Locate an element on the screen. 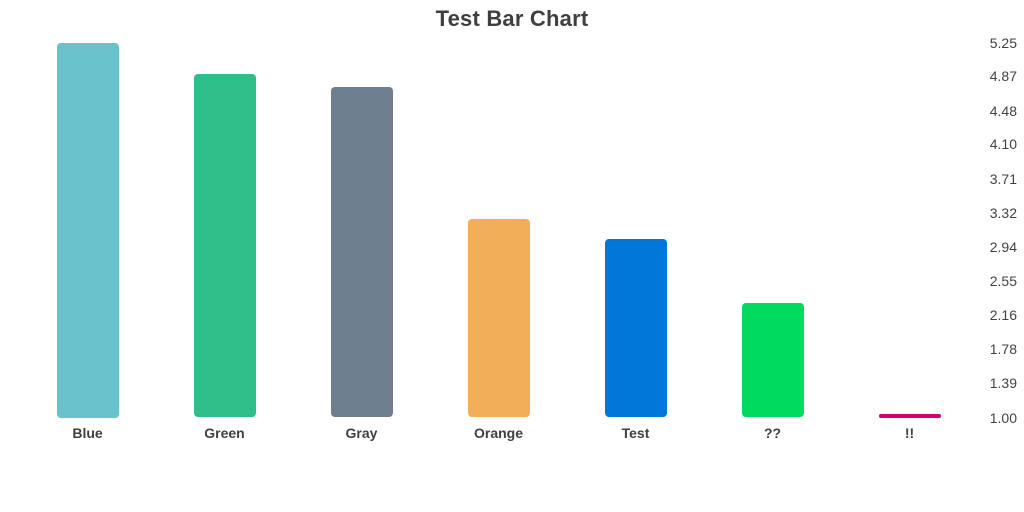  y-axis-tick-label: 1.00 is located at coordinates (1003, 417).